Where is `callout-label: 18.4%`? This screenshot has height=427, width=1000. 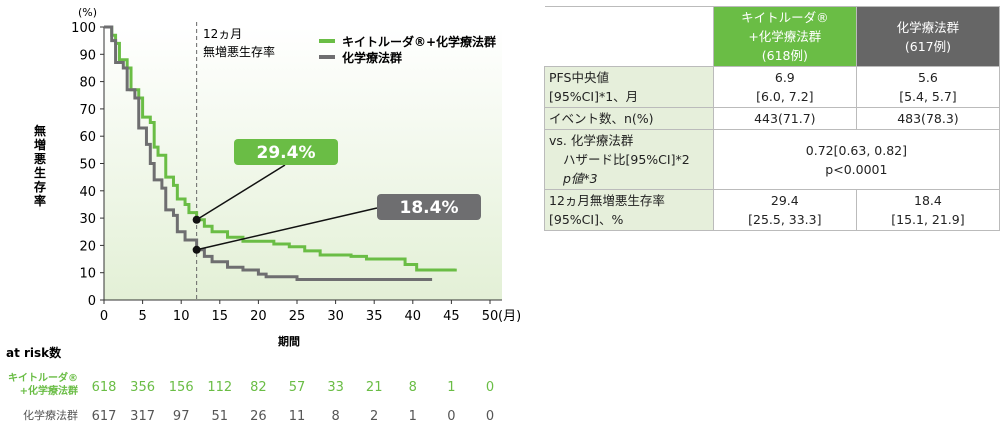
callout-label: 18.4% is located at coordinates (429, 208).